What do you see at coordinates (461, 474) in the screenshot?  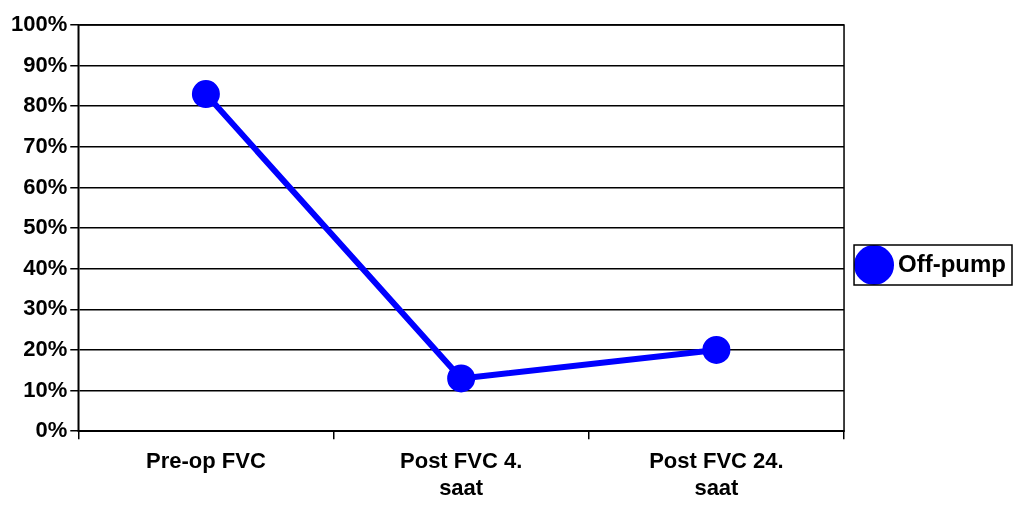 I see `x-tick-label: Post FVC 4. saat` at bounding box center [461, 474].